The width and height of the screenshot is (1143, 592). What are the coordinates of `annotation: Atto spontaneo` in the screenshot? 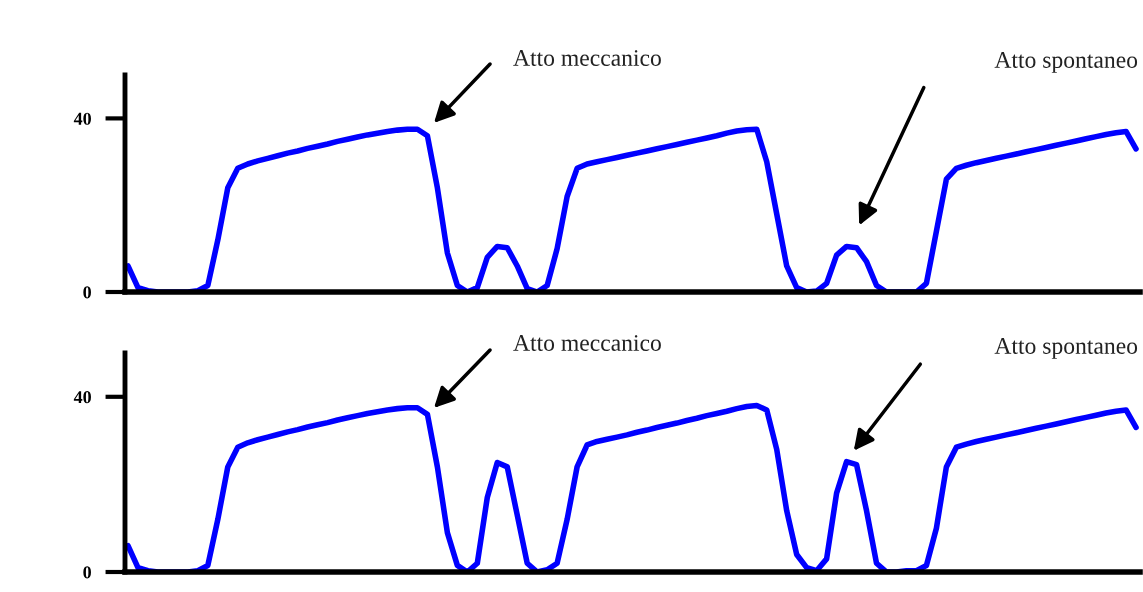 It's located at (1066, 348).